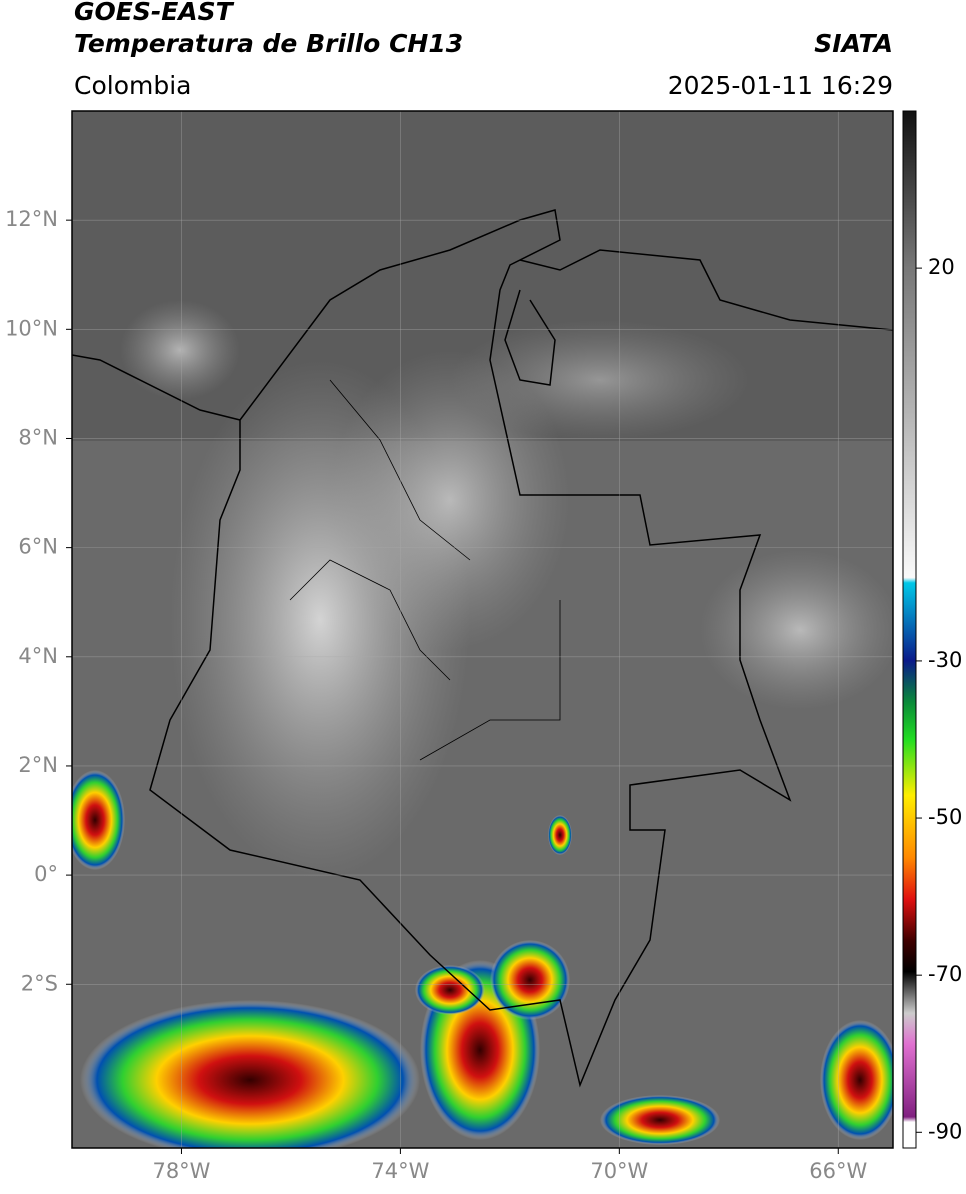 The width and height of the screenshot is (966, 1194). Describe the element at coordinates (945, 817) in the screenshot. I see `colorbar-label: -50` at that location.